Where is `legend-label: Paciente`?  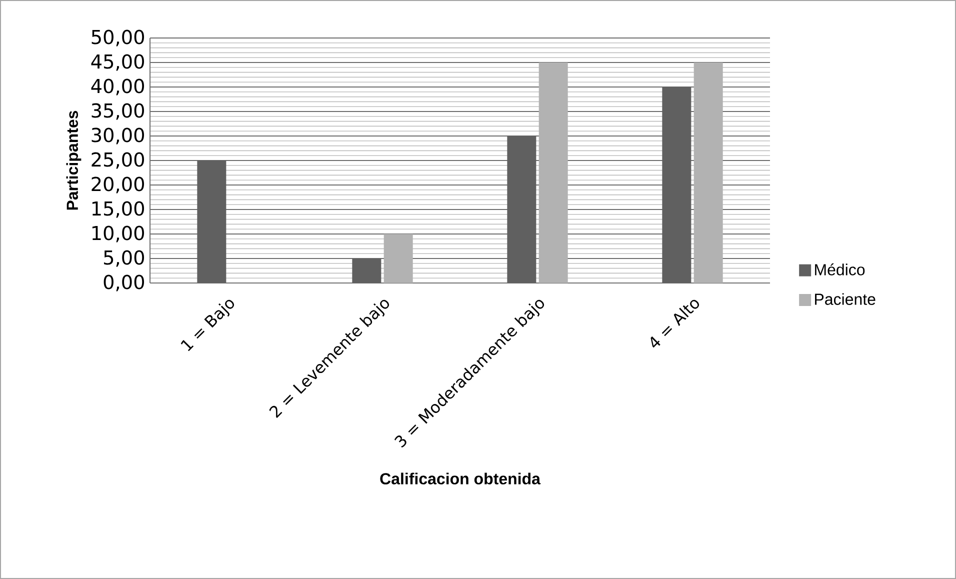
legend-label: Paciente is located at coordinates (845, 299).